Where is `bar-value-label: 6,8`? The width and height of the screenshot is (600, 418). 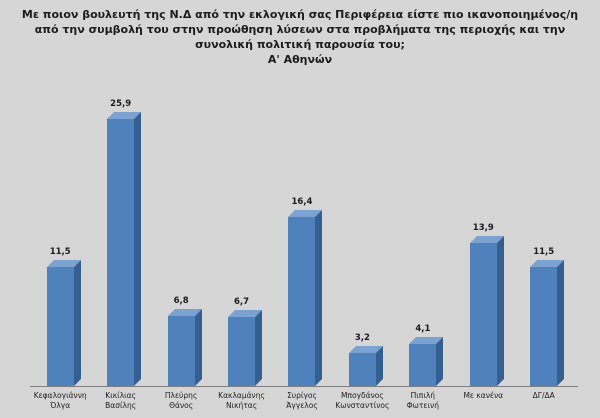 bar-value-label: 6,8 is located at coordinates (181, 301).